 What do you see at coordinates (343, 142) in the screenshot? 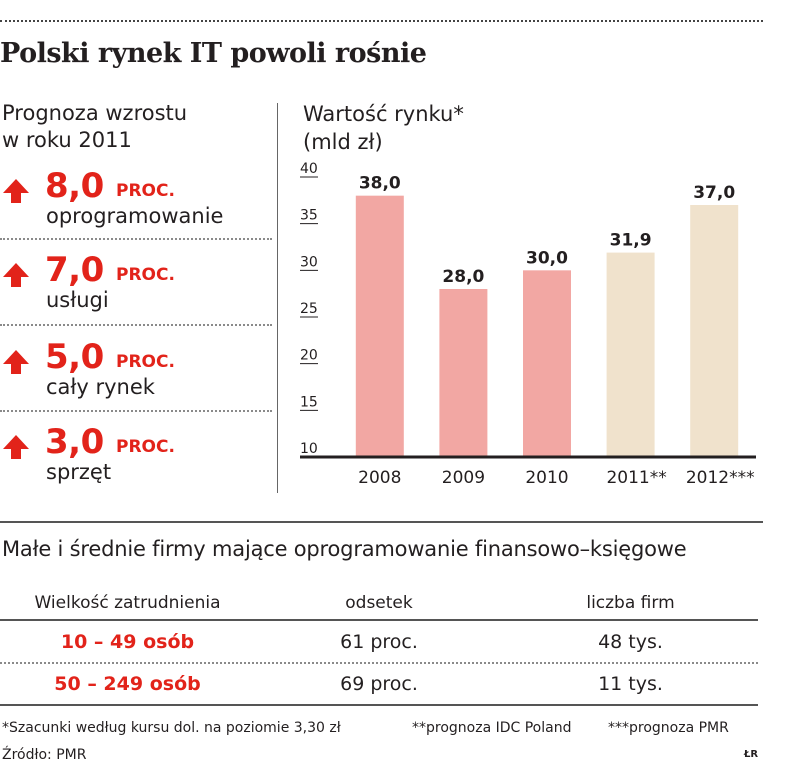
I see `chart-unit: (mld zł)` at bounding box center [343, 142].